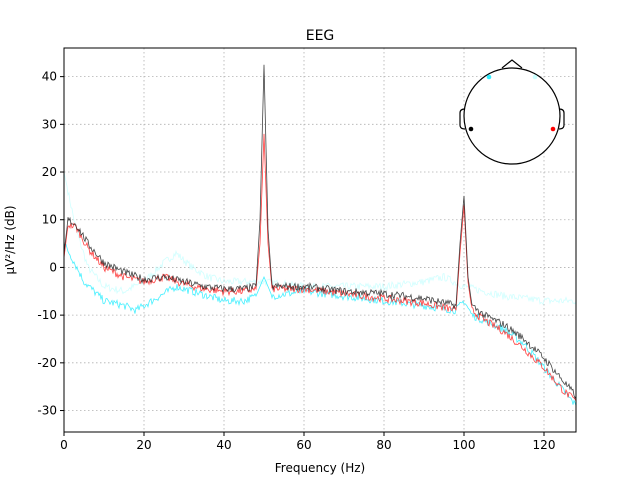  I want to click on y-tick-label: 40, so click(49, 77).